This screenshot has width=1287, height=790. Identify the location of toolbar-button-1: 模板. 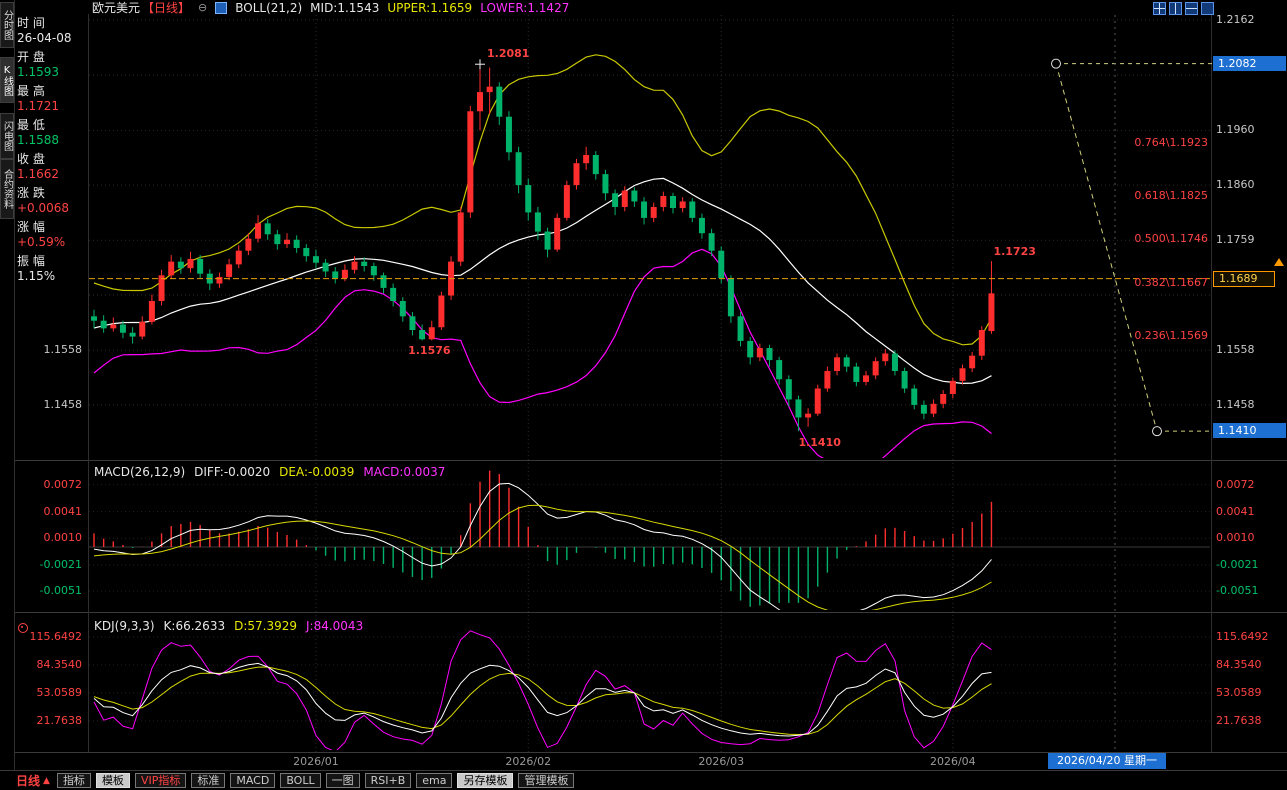
(112, 780).